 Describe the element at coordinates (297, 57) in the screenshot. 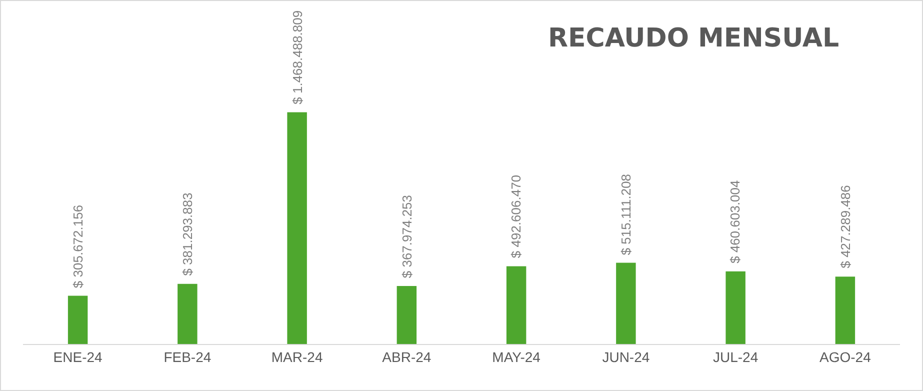

I see `data-label: $ 1.468.488.809` at that location.